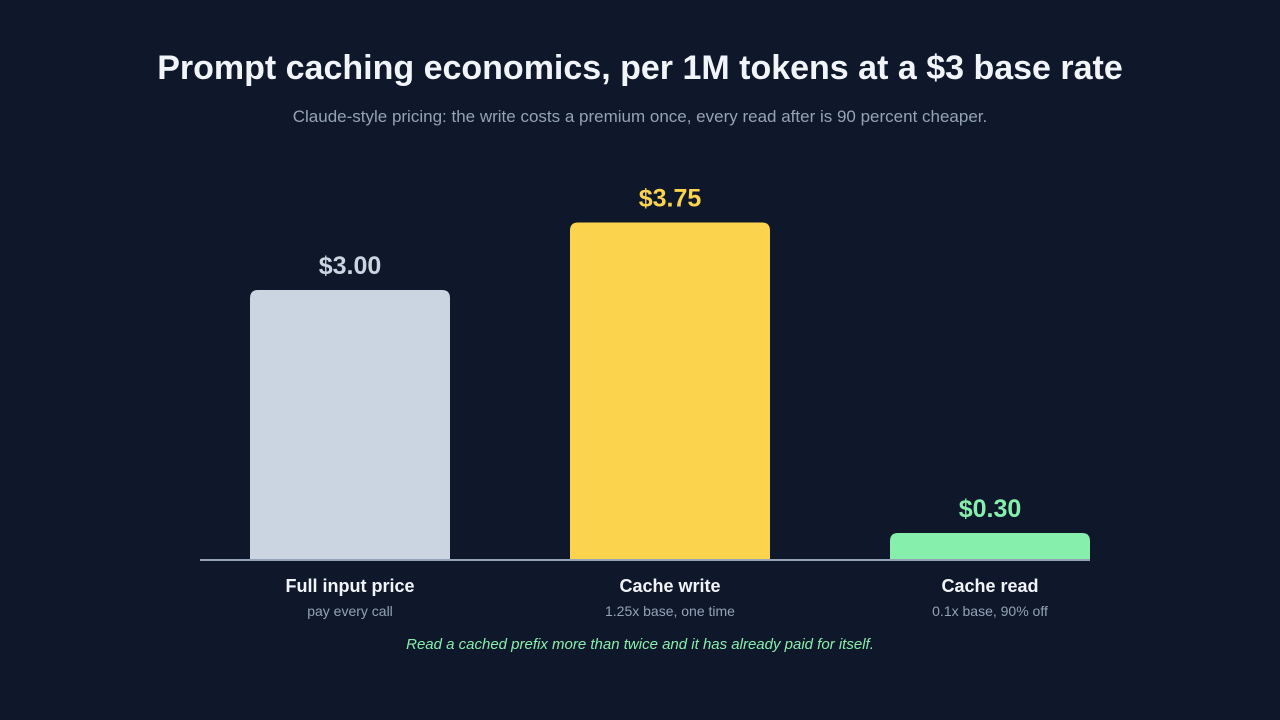  Describe the element at coordinates (350, 266) in the screenshot. I see `bar-value-label-1: $3.00` at that location.